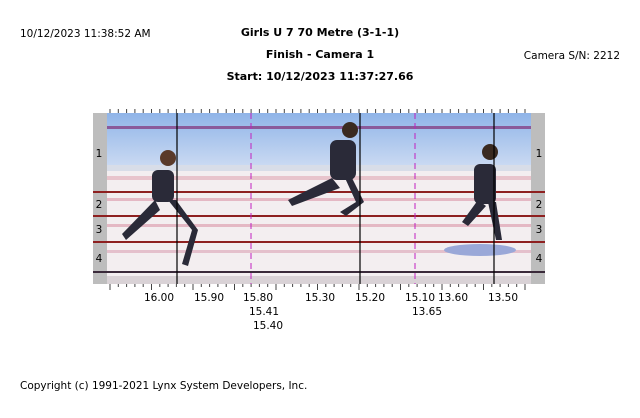 The image size is (640, 418). Describe the element at coordinates (258, 298) in the screenshot. I see `time-tick-label: 15.80` at that location.